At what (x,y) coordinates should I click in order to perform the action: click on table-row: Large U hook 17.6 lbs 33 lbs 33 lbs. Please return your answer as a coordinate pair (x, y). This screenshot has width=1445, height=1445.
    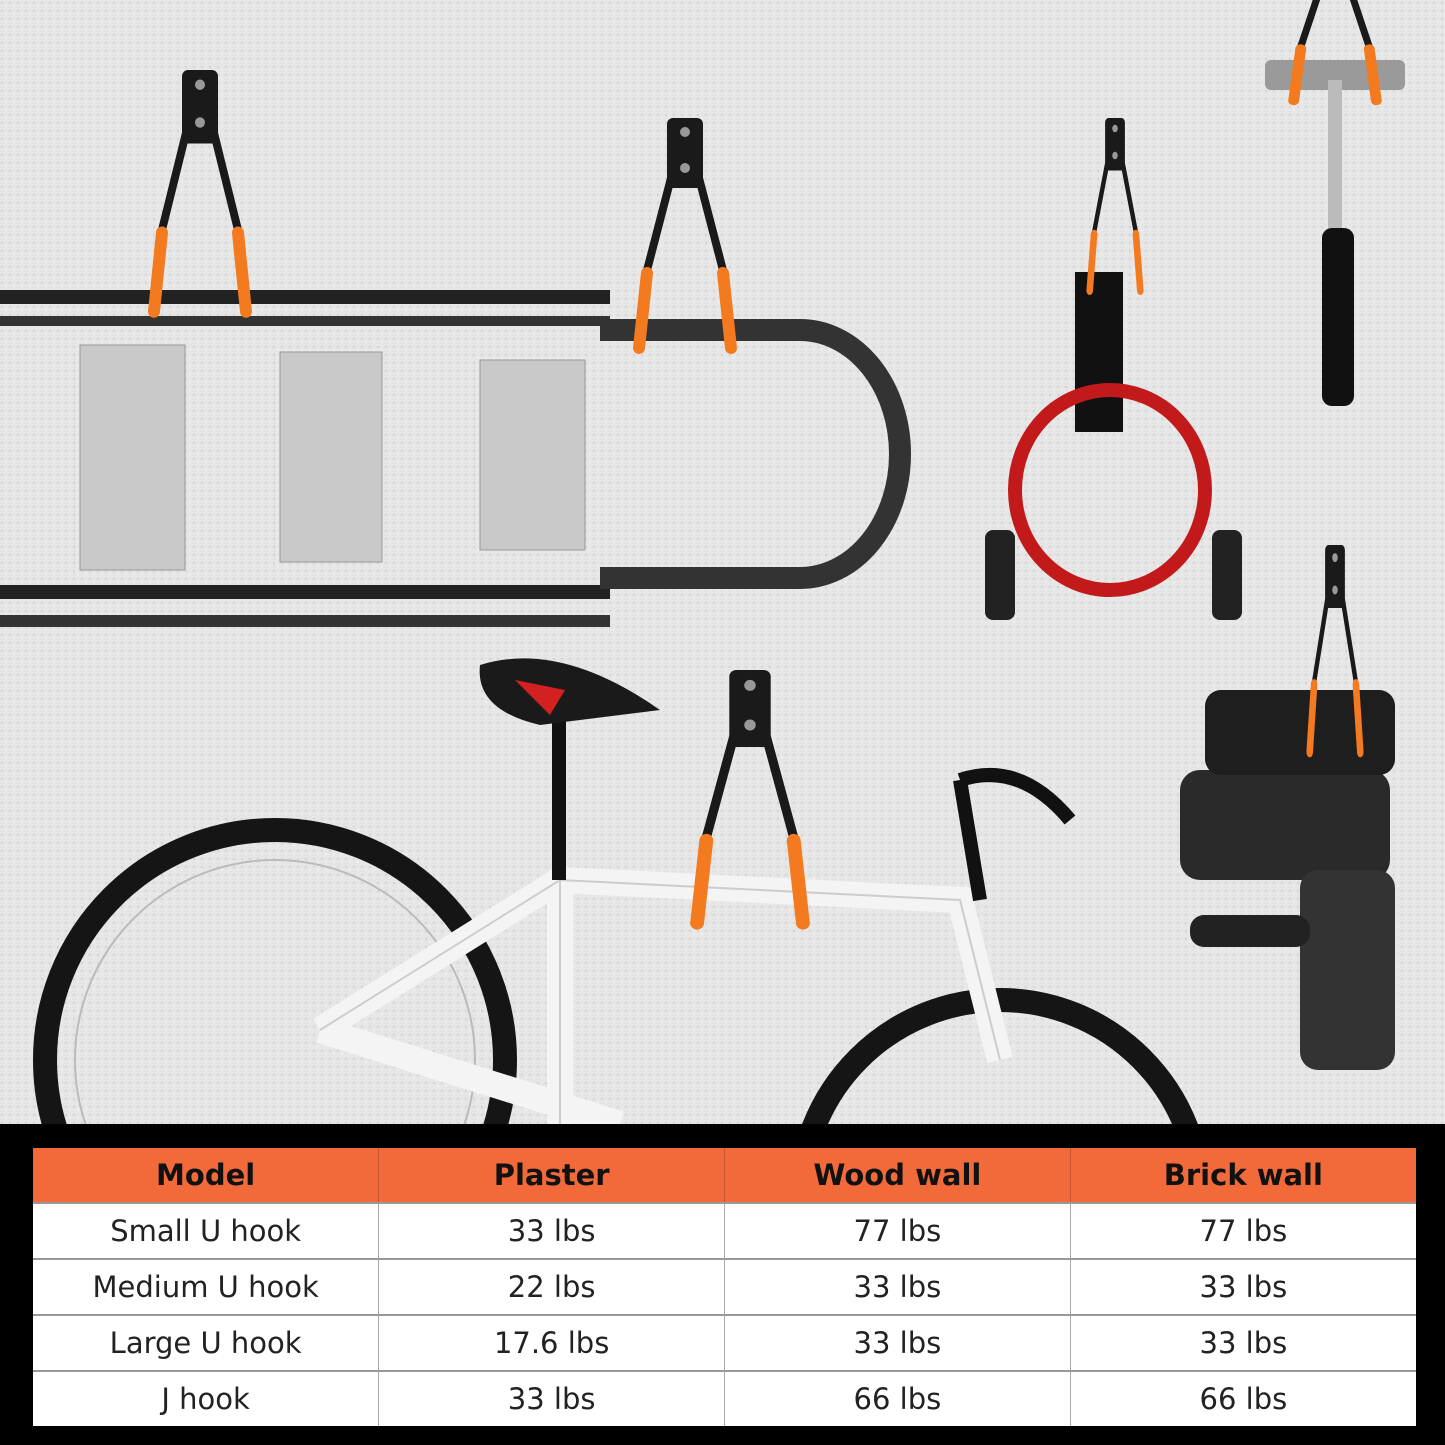
    Looking at the image, I should click on (724, 1342).